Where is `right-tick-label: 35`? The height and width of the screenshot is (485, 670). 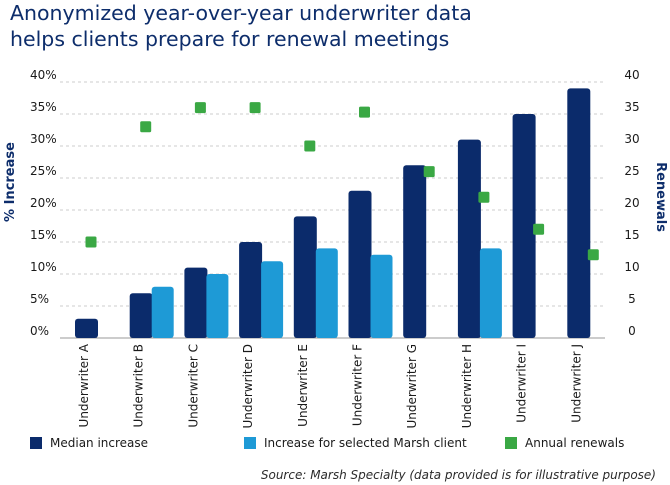
right-tick-label: 35 is located at coordinates (631, 107).